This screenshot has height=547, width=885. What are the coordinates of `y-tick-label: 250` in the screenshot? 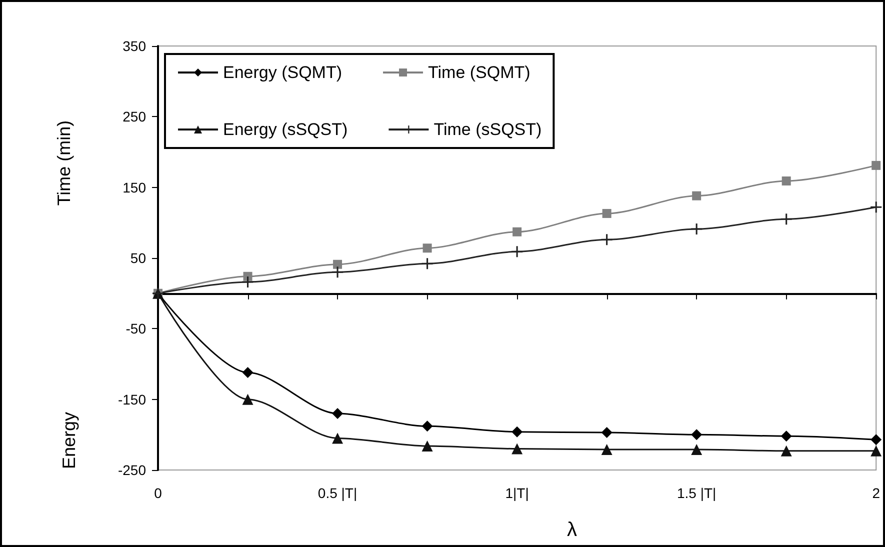 It's located at (134, 116).